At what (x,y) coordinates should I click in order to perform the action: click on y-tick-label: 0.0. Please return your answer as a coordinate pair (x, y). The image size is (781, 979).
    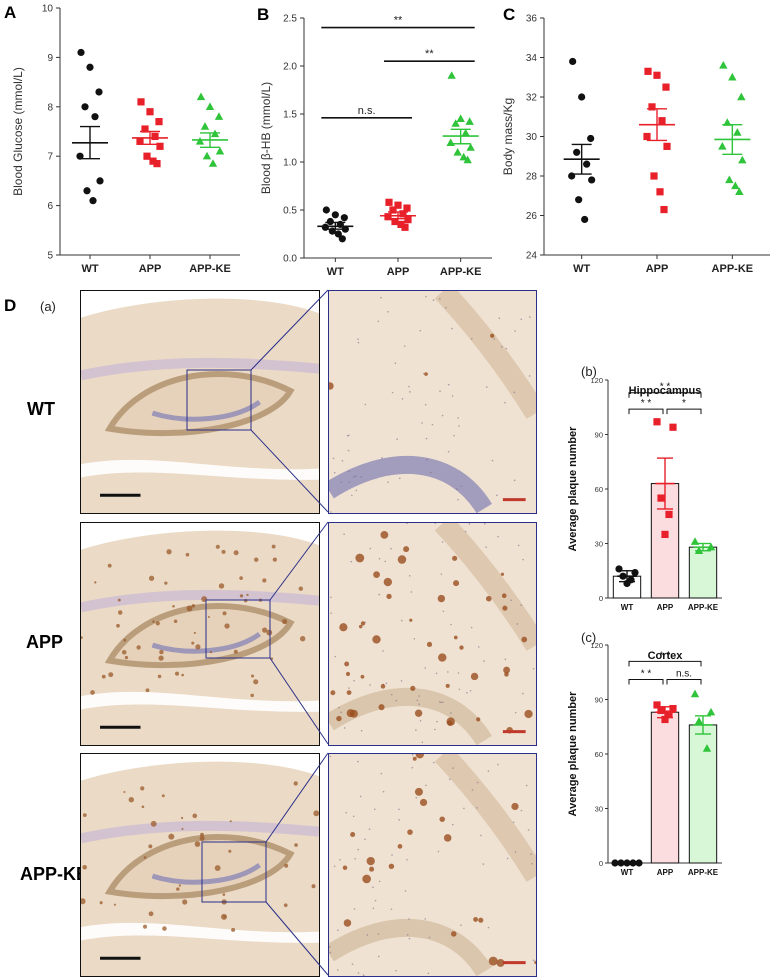
    Looking at the image, I should click on (290, 259).